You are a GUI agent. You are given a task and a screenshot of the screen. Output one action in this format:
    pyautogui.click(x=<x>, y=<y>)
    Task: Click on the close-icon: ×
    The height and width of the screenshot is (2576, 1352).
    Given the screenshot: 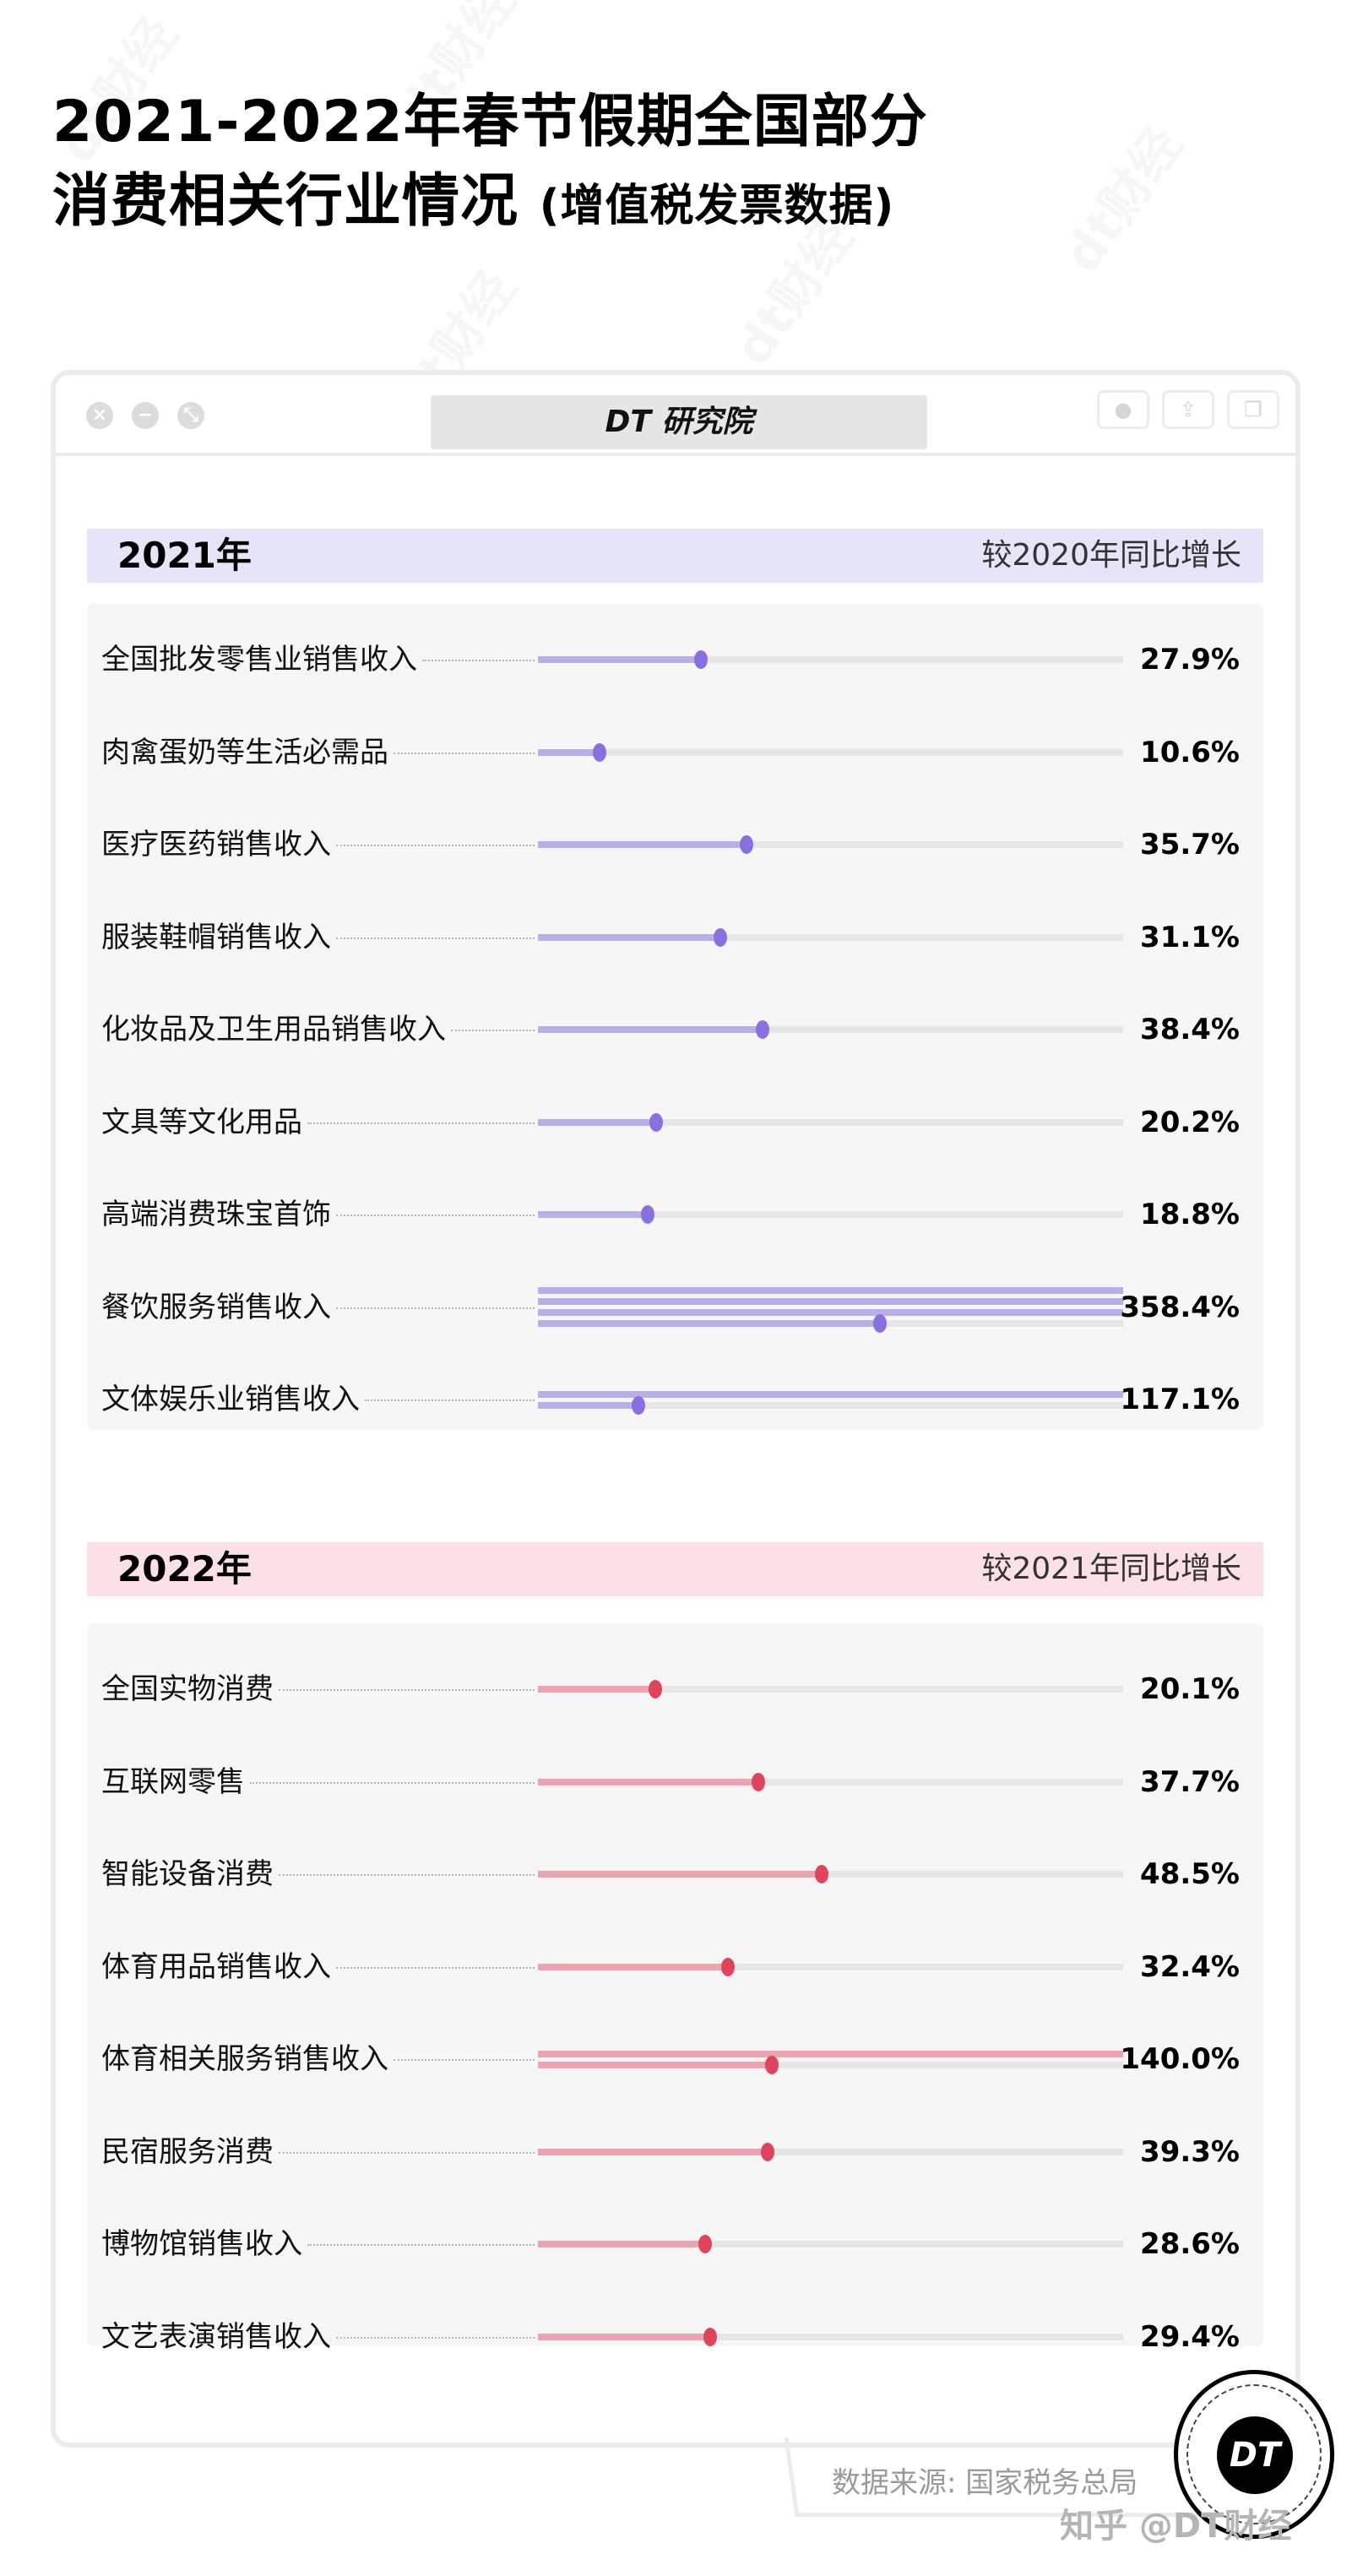 What is the action you would take?
    pyautogui.click(x=100, y=415)
    